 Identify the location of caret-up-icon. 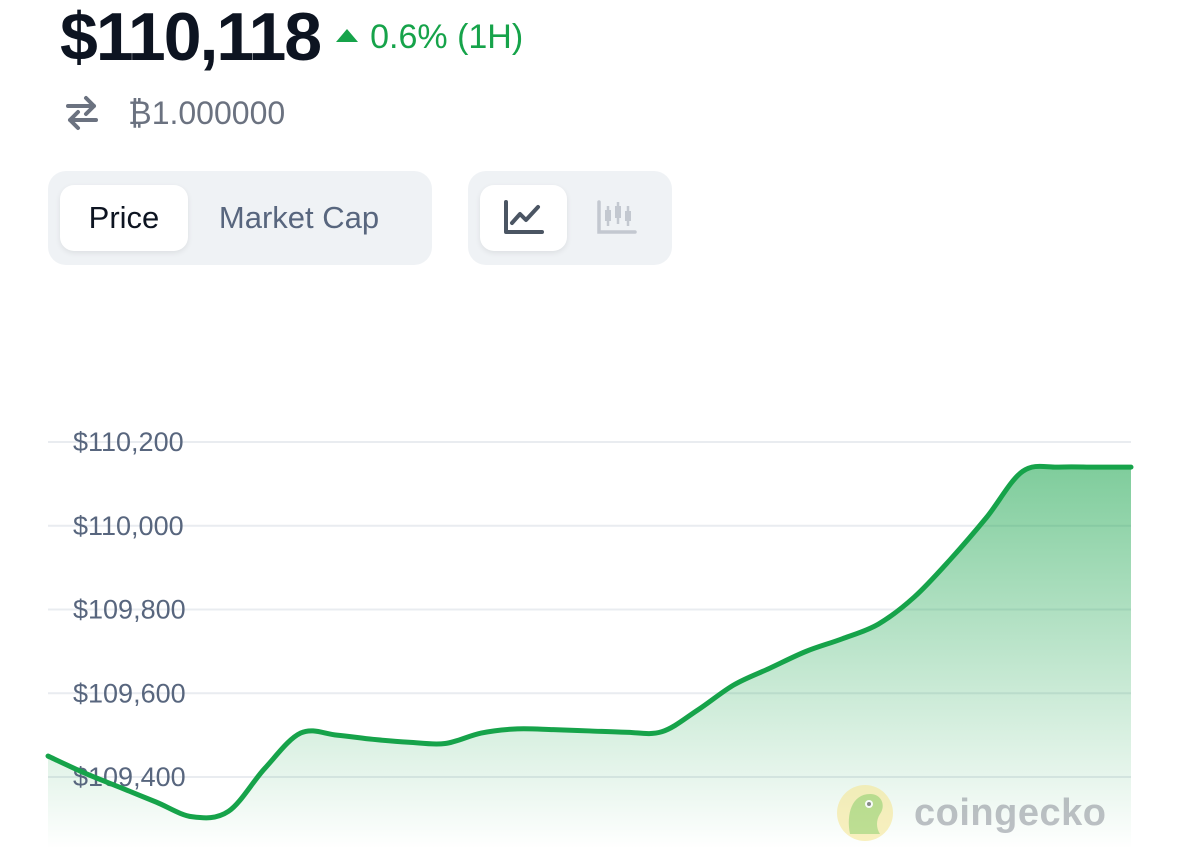
(347, 35).